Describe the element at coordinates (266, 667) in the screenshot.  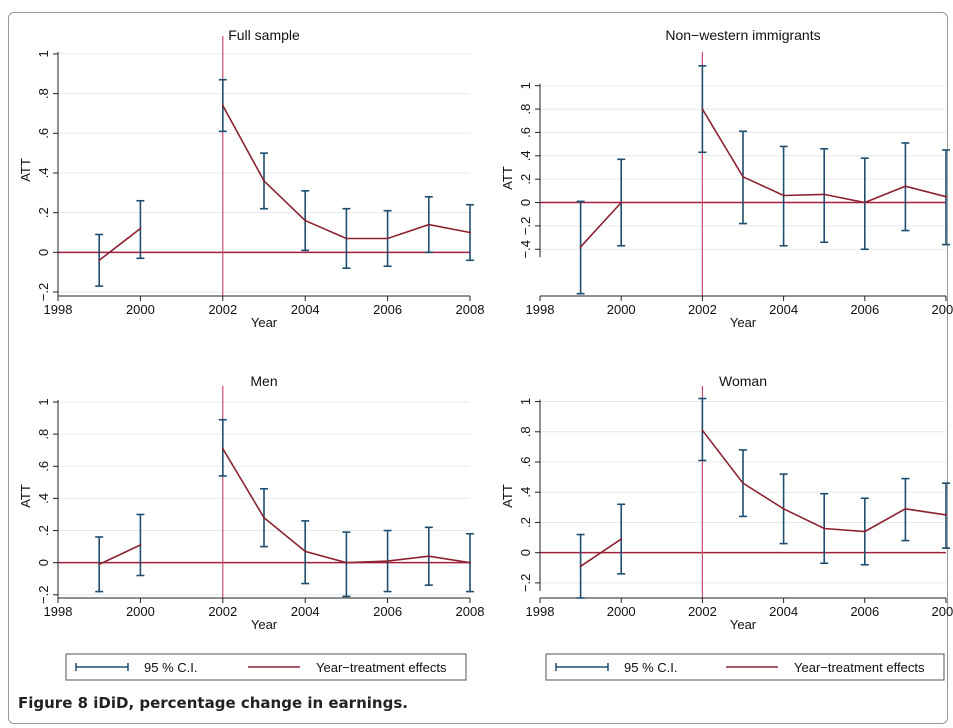
I see `legend-left: 95 % C.I. Year−treatment effects` at that location.